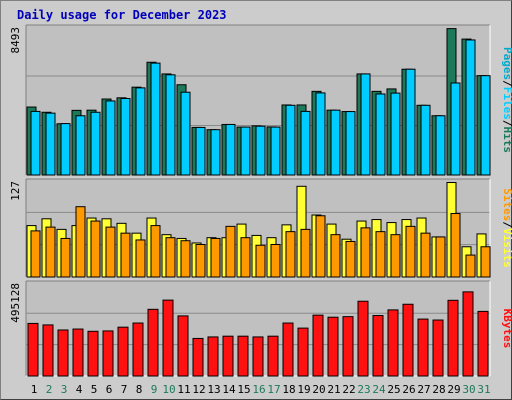 This screenshot has height=400, width=512. Describe the element at coordinates (183, 389) in the screenshot. I see `x-tick-day-11: 11` at that location.